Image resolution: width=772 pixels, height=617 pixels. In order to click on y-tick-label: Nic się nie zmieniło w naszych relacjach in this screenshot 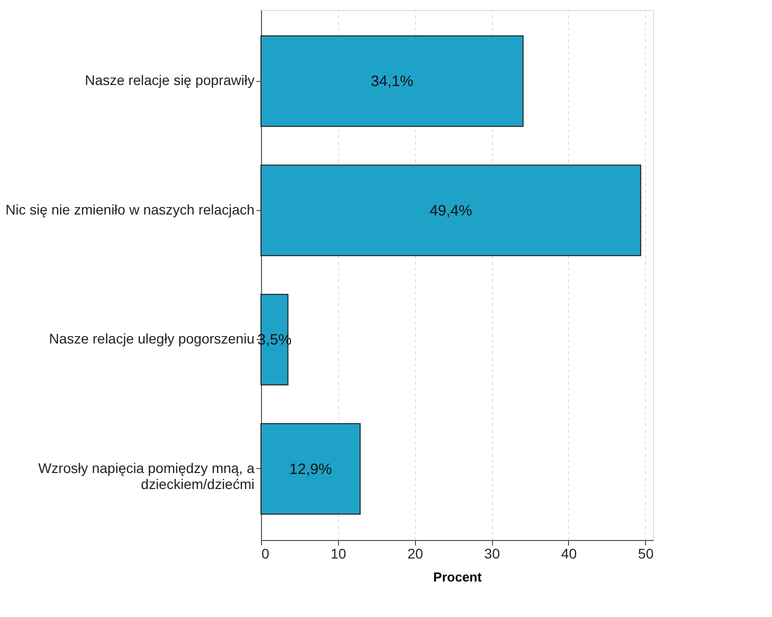, I will do `click(130, 209)`.